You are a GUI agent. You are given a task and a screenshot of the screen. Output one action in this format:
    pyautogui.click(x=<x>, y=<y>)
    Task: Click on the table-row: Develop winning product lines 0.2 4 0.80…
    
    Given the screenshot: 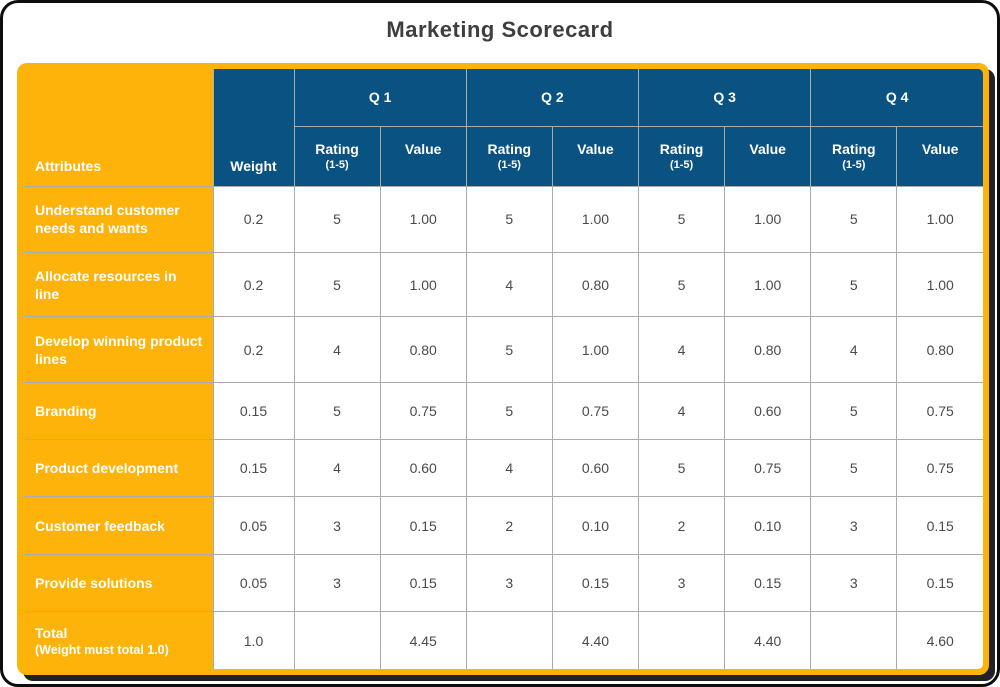 What is the action you would take?
    pyautogui.click(x=503, y=349)
    